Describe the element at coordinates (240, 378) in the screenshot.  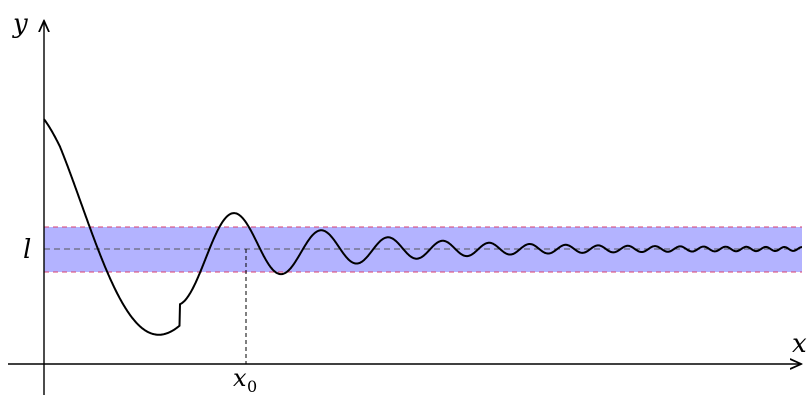
I see `x0-label-base: x` at that location.